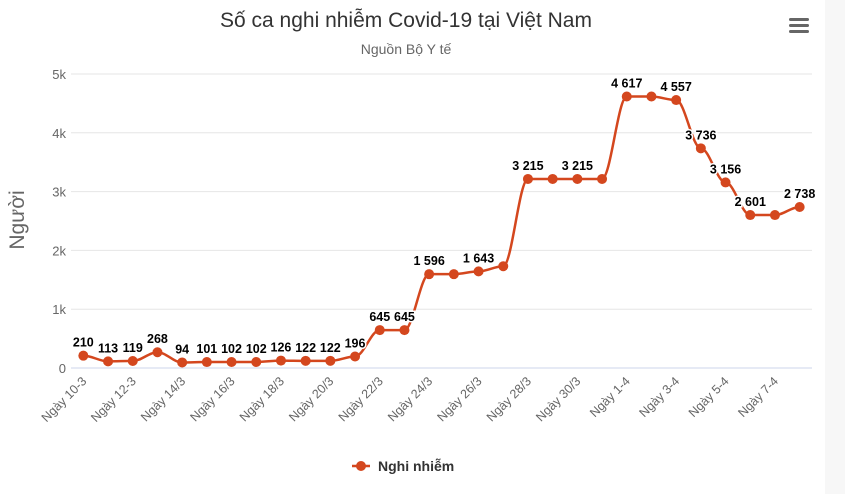  What do you see at coordinates (626, 84) in the screenshot?
I see `data-label: 4 617` at bounding box center [626, 84].